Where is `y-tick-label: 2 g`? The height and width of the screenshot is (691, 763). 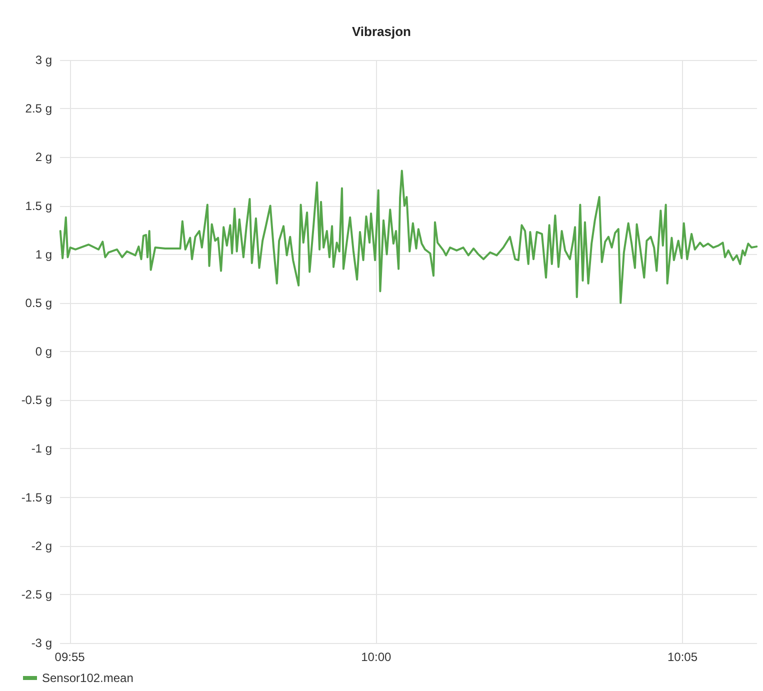 y-tick-label: 2 g is located at coordinates (43, 157).